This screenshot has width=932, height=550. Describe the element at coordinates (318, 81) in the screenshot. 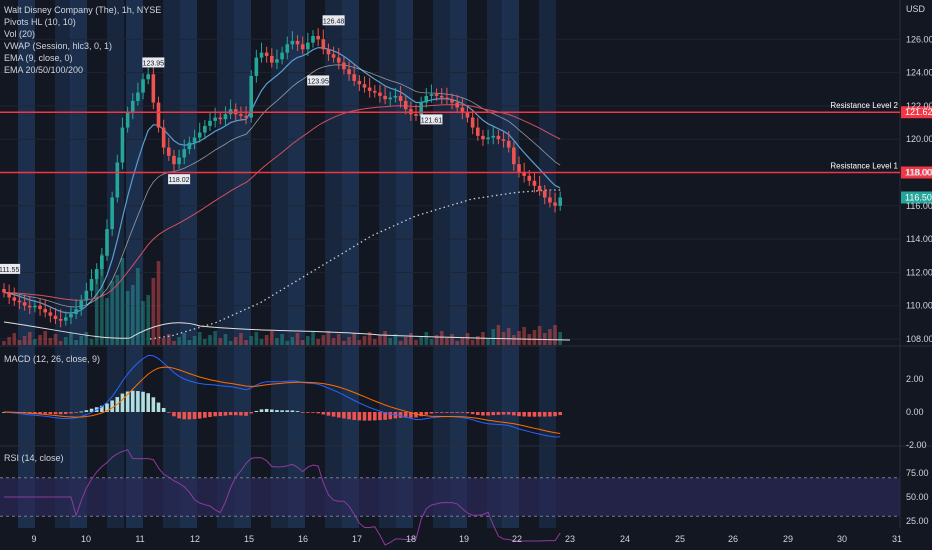

I see `pivot-label: 123.95` at that location.